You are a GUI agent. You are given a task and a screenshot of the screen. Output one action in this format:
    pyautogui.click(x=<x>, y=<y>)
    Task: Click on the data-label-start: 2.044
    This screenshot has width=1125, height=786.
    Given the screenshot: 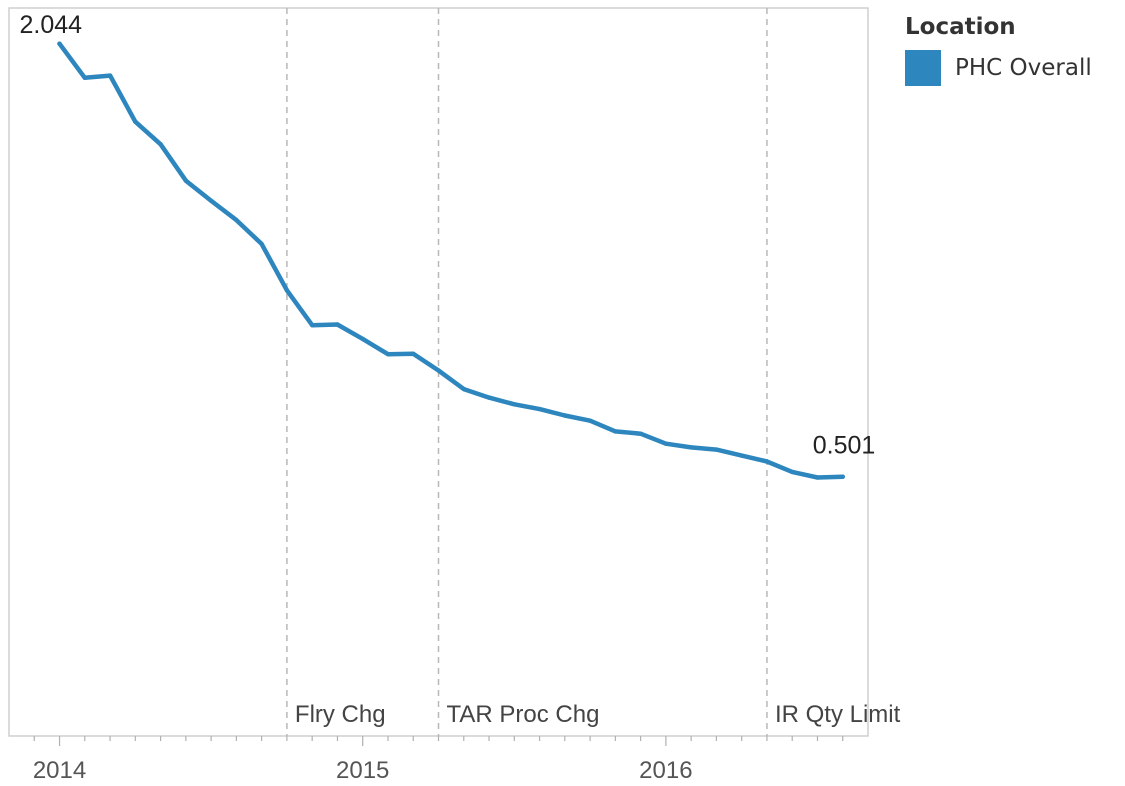 What is the action you would take?
    pyautogui.click(x=51, y=25)
    